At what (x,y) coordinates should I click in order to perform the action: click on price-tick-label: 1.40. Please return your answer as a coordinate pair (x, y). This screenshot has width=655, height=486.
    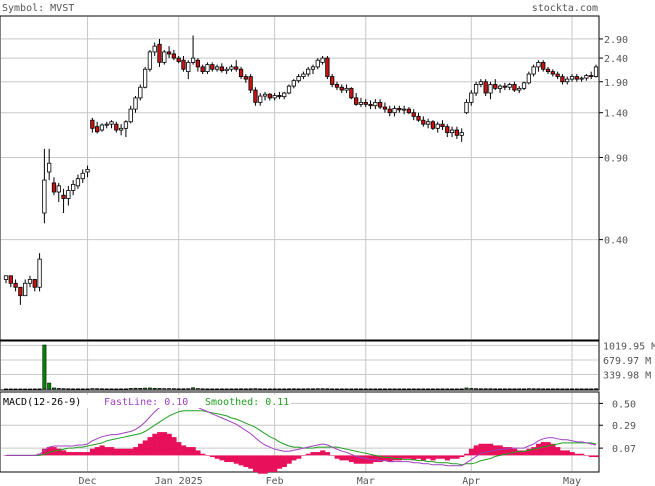
    Looking at the image, I should click on (616, 114).